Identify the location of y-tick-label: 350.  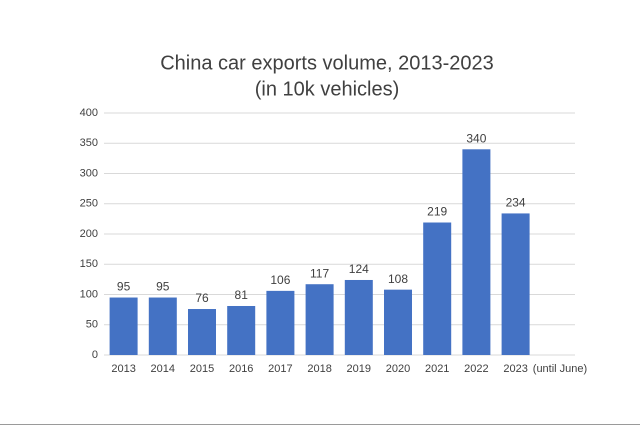
(89, 143).